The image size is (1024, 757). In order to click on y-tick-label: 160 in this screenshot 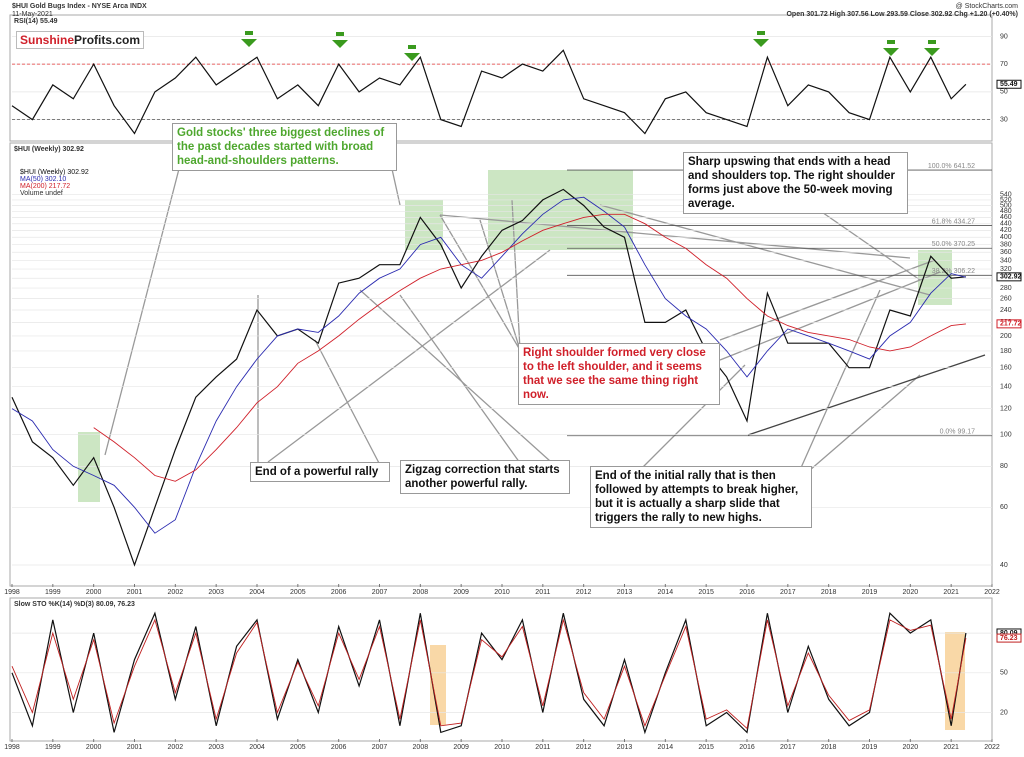, I will do `click(1006, 368)`.